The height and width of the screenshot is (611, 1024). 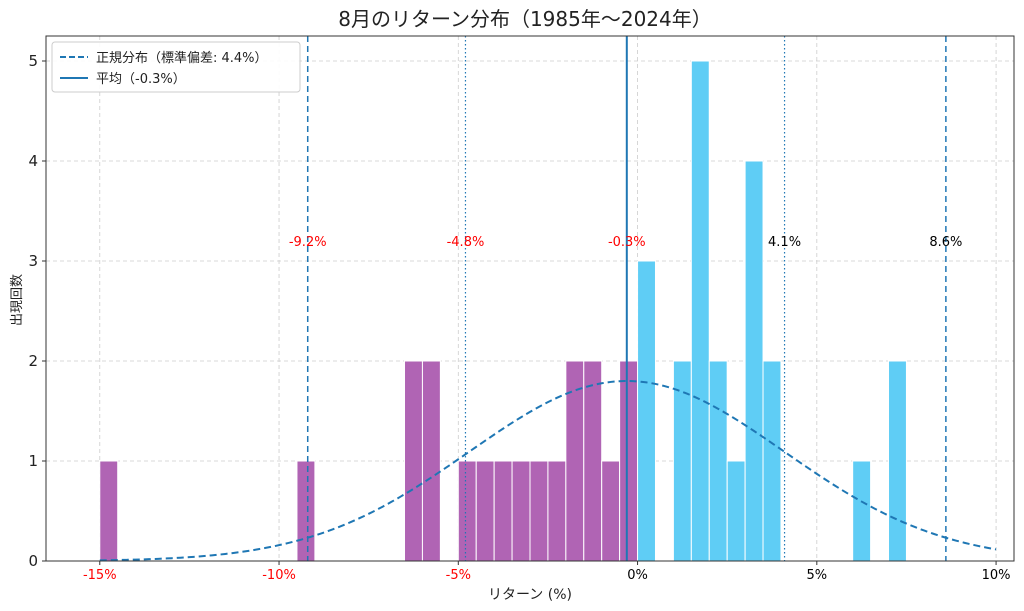 What do you see at coordinates (33, 361) in the screenshot?
I see `y-tick-label: 2` at bounding box center [33, 361].